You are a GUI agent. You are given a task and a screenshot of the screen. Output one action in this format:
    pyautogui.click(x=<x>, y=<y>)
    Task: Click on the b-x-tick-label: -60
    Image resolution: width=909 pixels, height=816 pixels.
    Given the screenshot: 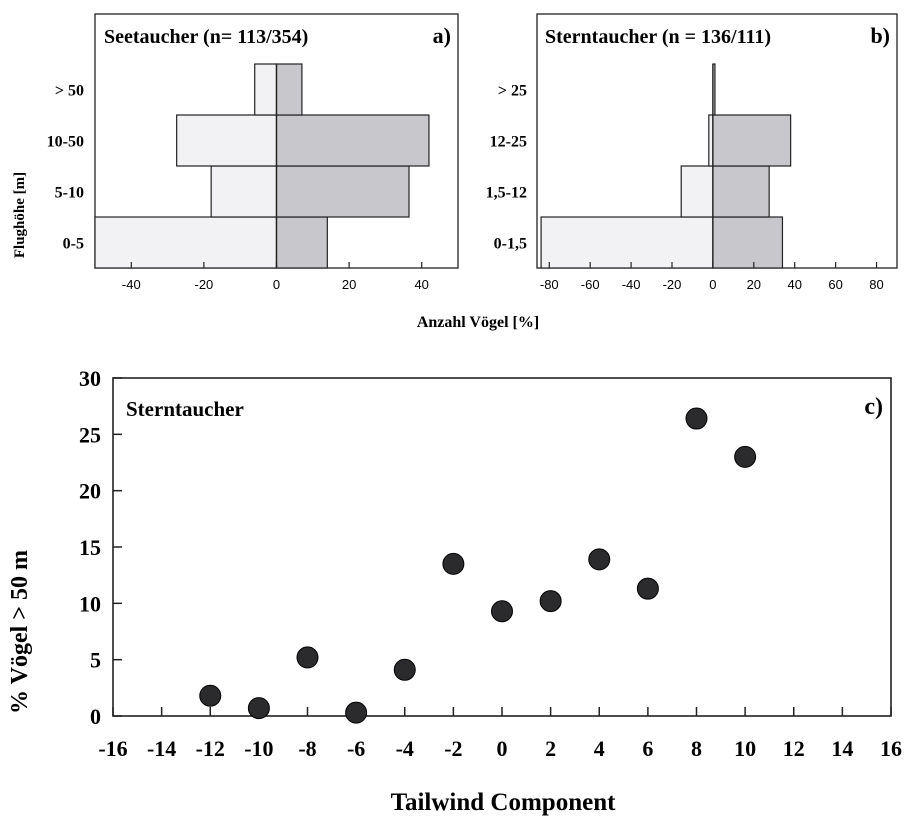 What is the action you would take?
    pyautogui.click(x=590, y=284)
    